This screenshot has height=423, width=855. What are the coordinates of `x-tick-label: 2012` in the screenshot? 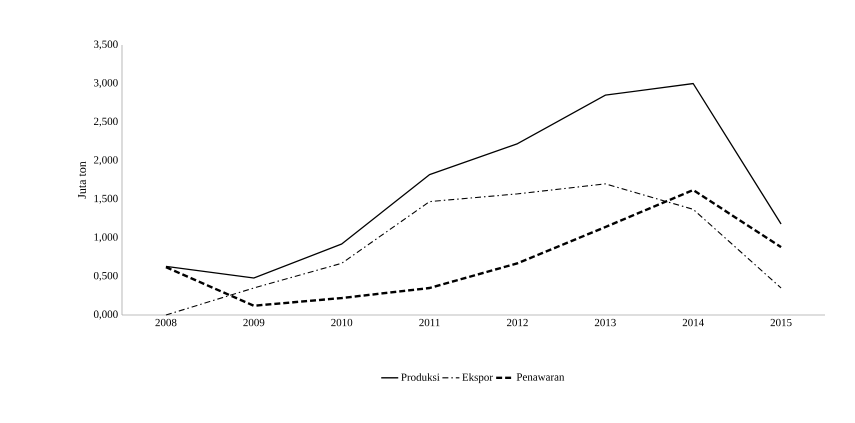 It's located at (517, 322).